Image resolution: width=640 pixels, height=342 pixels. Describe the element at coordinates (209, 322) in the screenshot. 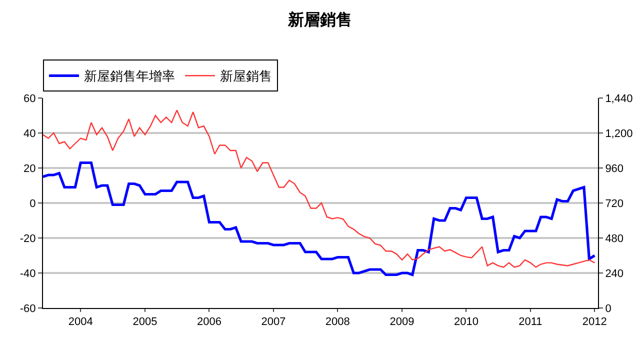

I see `x-tick-label: 2006` at that location.